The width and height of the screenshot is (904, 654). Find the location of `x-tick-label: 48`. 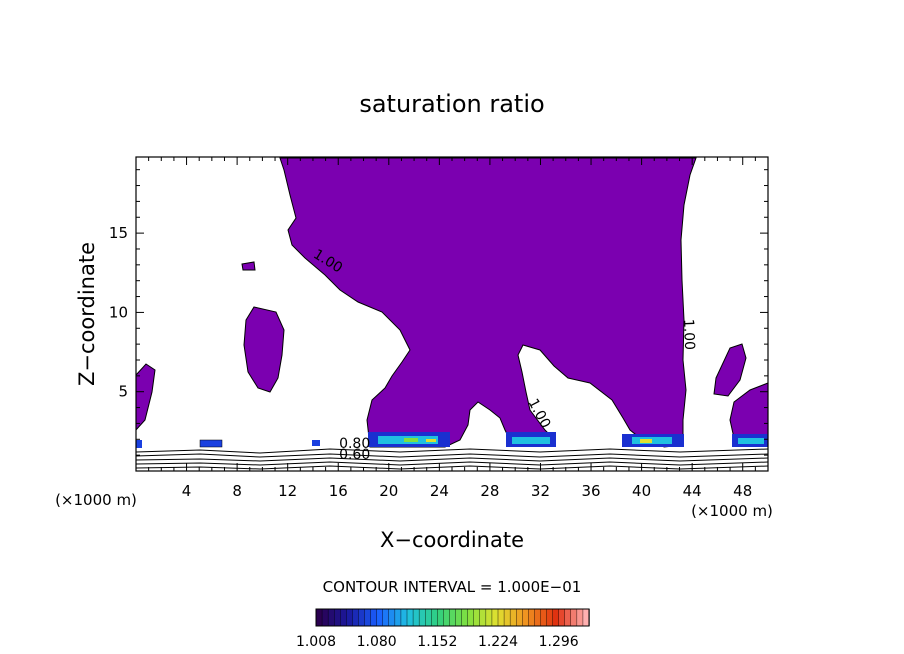

x-tick-label: 48 is located at coordinates (742, 491).